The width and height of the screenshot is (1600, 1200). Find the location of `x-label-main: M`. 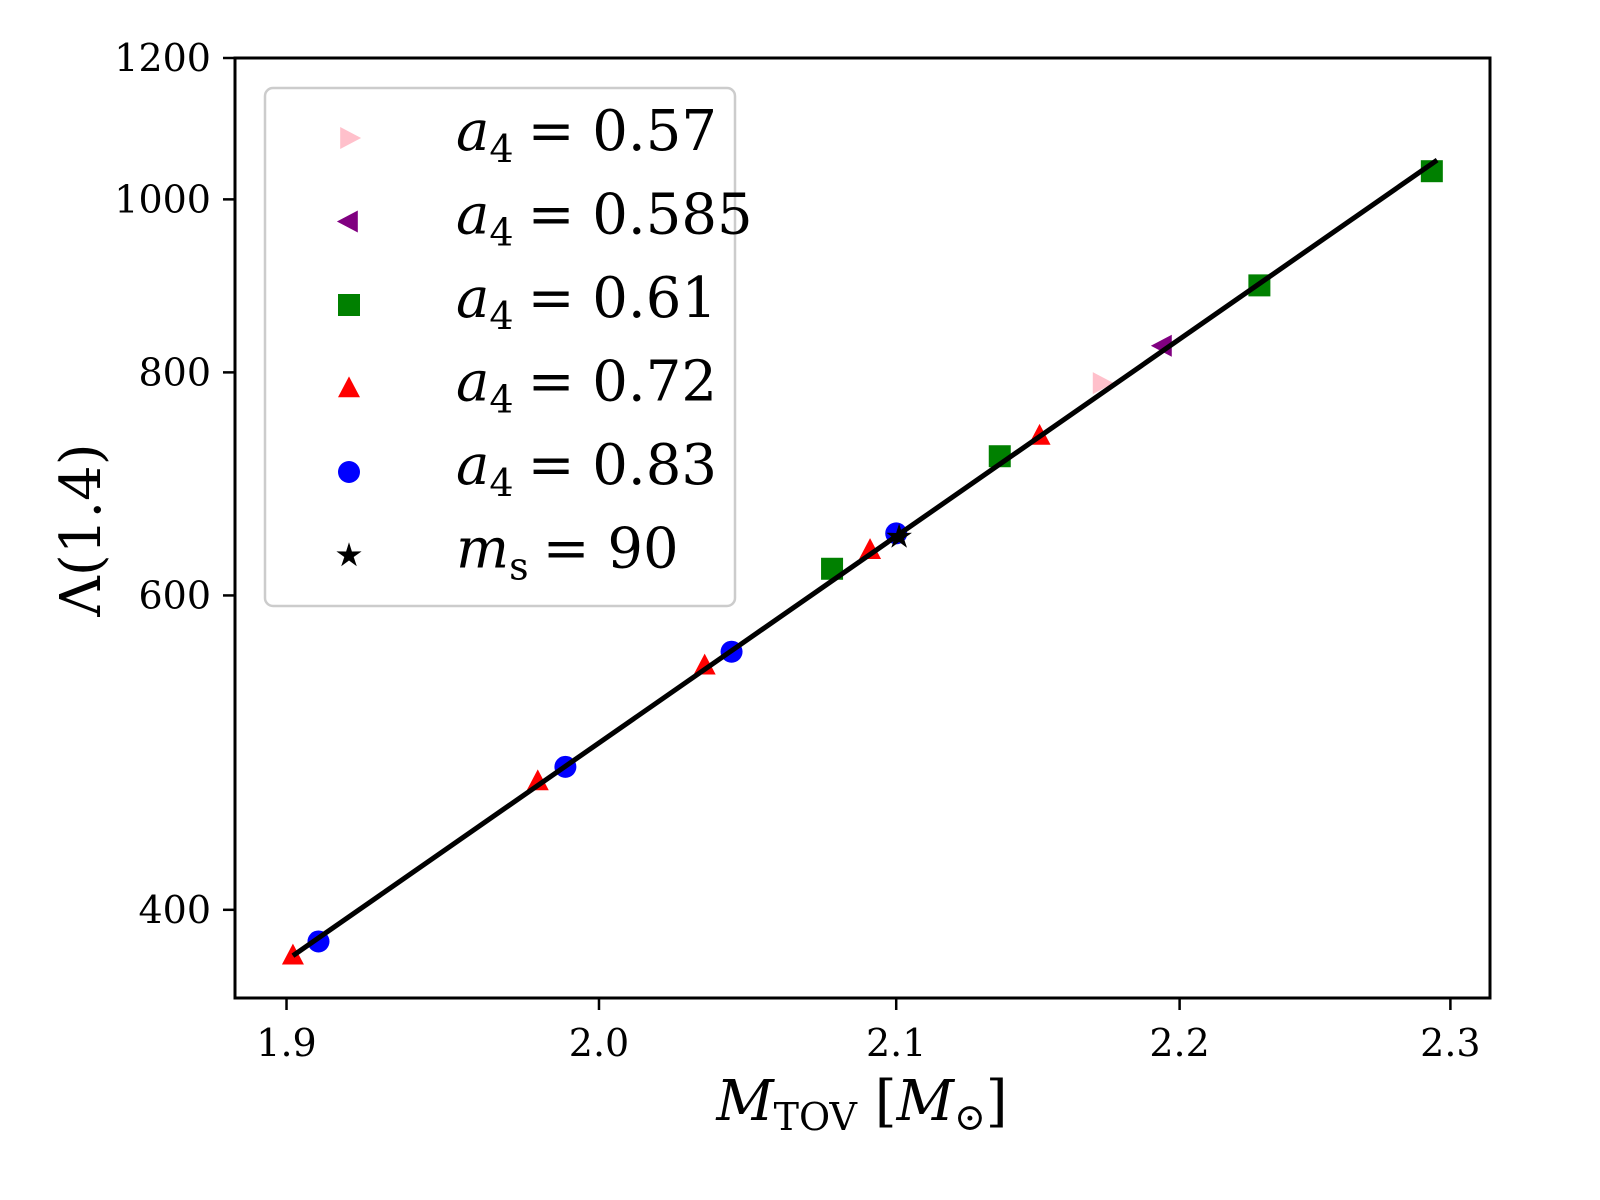

x-label-main: M is located at coordinates (745, 1101).